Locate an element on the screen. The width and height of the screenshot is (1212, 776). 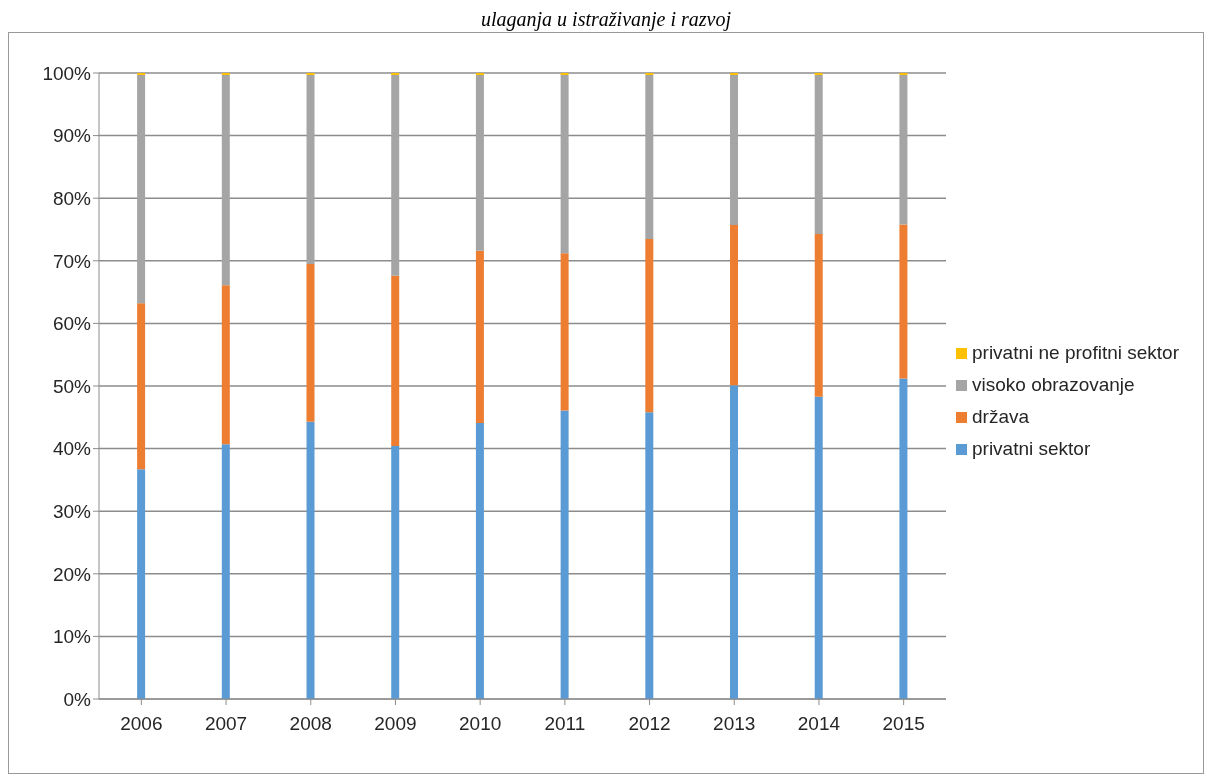
x-tick-label: 2015 is located at coordinates (903, 724).